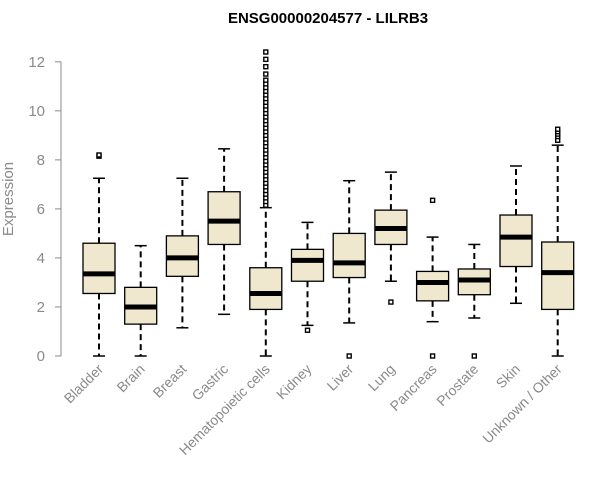 The width and height of the screenshot is (600, 500). What do you see at coordinates (41, 160) in the screenshot?
I see `y-tick-label: 8` at bounding box center [41, 160].